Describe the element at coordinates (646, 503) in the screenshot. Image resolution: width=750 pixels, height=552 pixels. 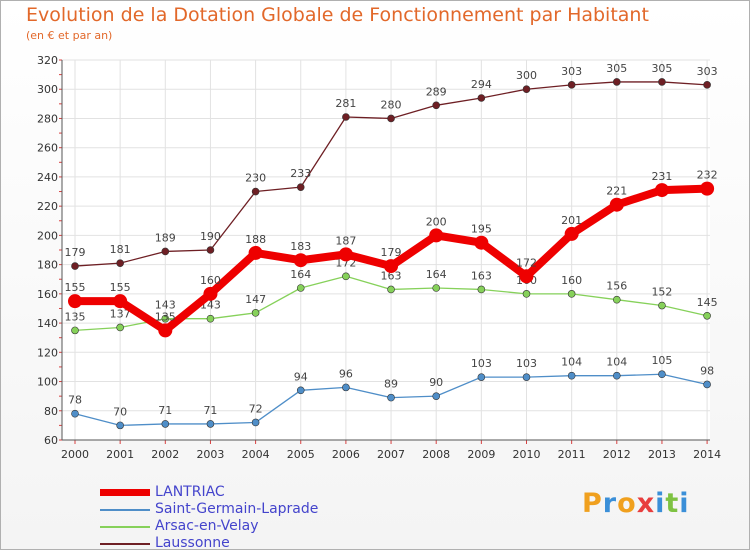
I see `logo-letter: x` at that location.